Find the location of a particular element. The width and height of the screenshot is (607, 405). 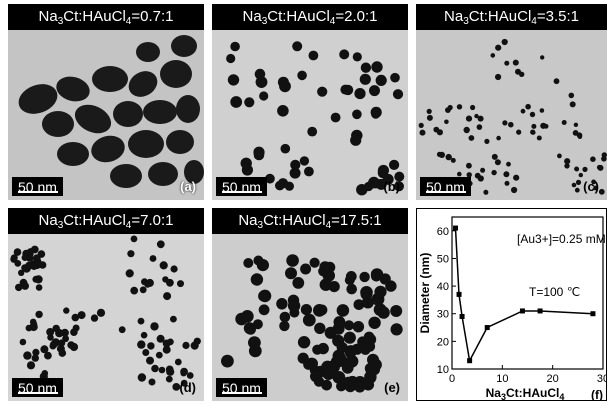

y-tick-label: 30 is located at coordinates (443, 315).